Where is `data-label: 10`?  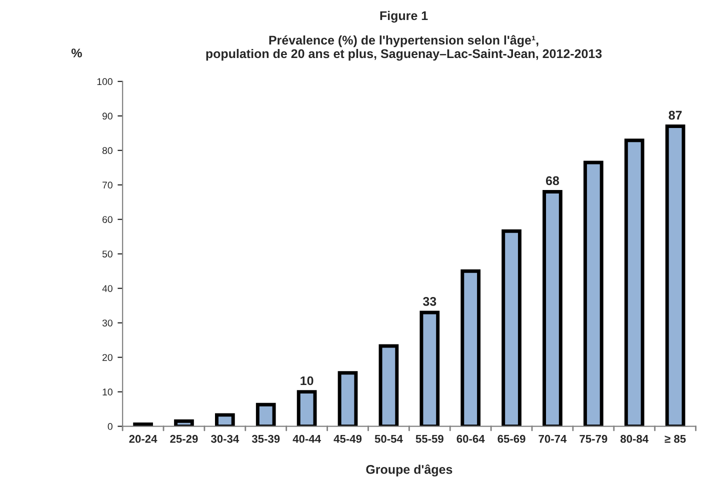 data-label: 10 is located at coordinates (307, 381).